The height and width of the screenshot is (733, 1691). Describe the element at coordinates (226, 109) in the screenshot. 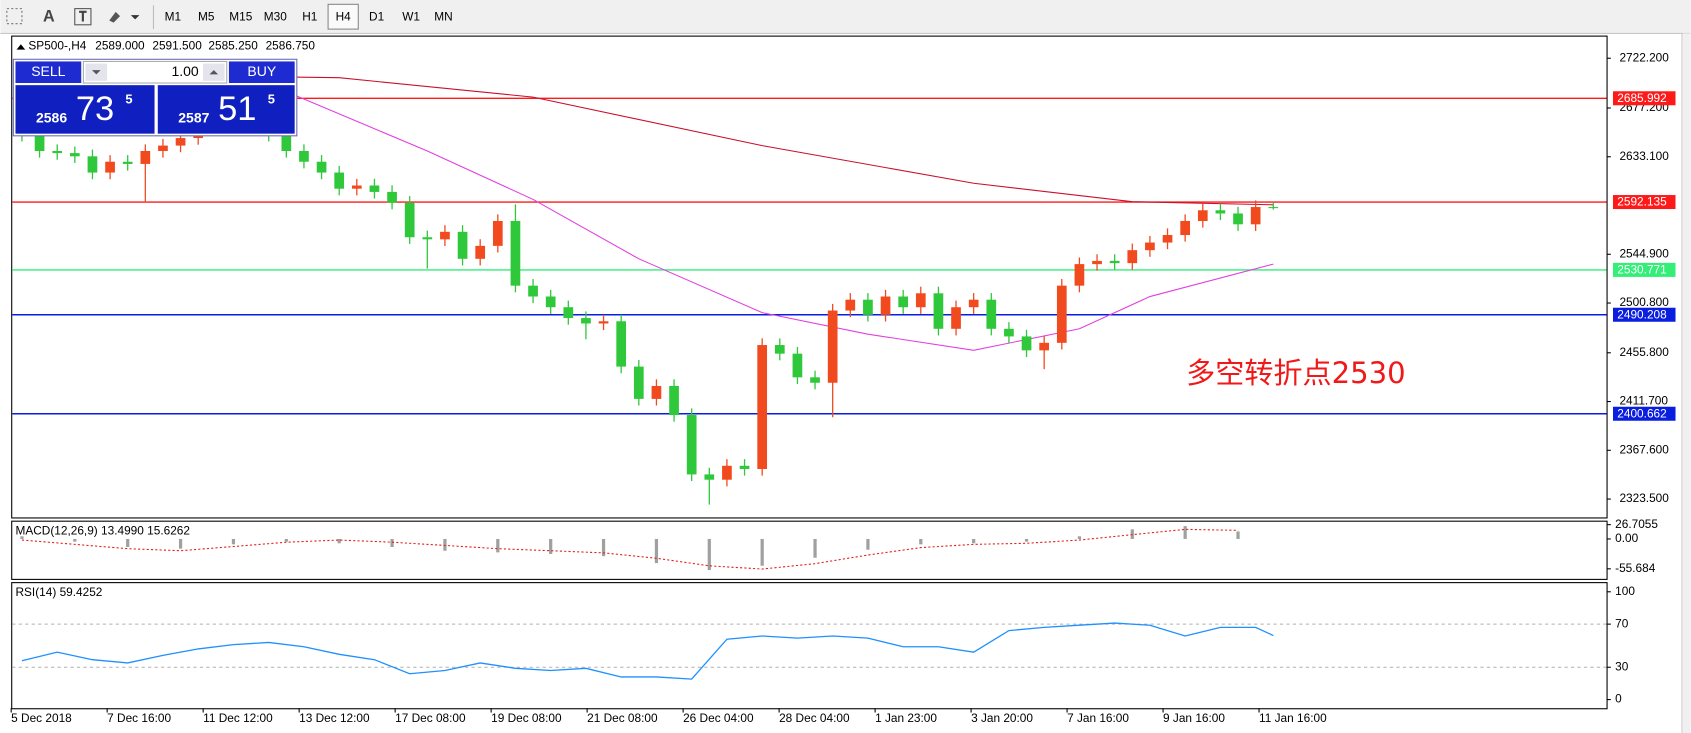

I see `ask-box` at that location.